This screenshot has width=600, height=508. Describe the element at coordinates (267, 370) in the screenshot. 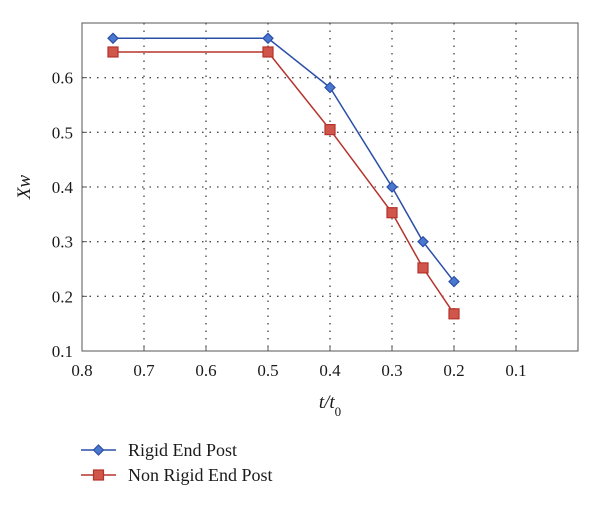

I see `x-tick-label: 0.5` at that location.